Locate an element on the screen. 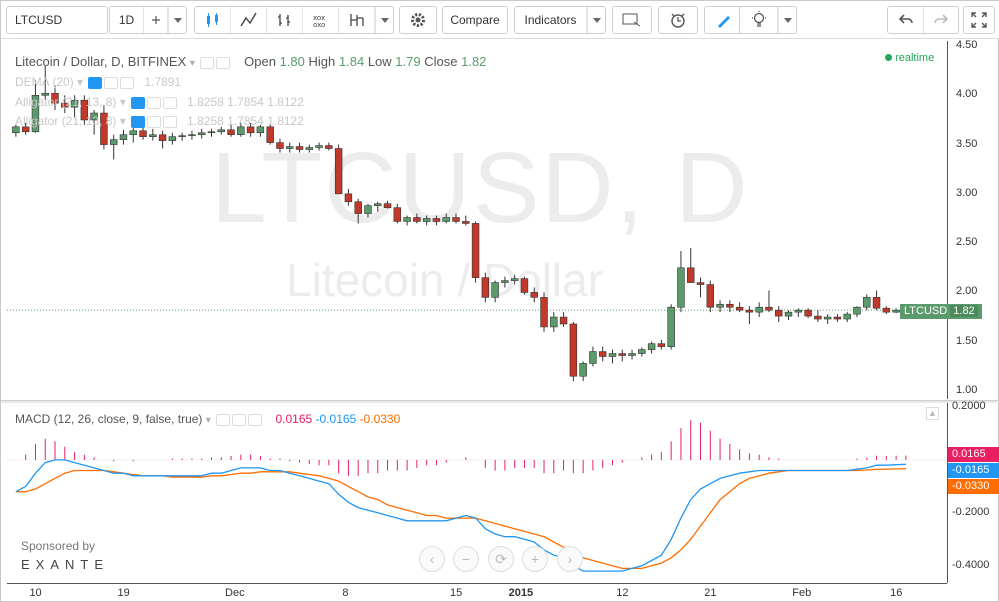  lightbulb-icon is located at coordinates (759, 20).